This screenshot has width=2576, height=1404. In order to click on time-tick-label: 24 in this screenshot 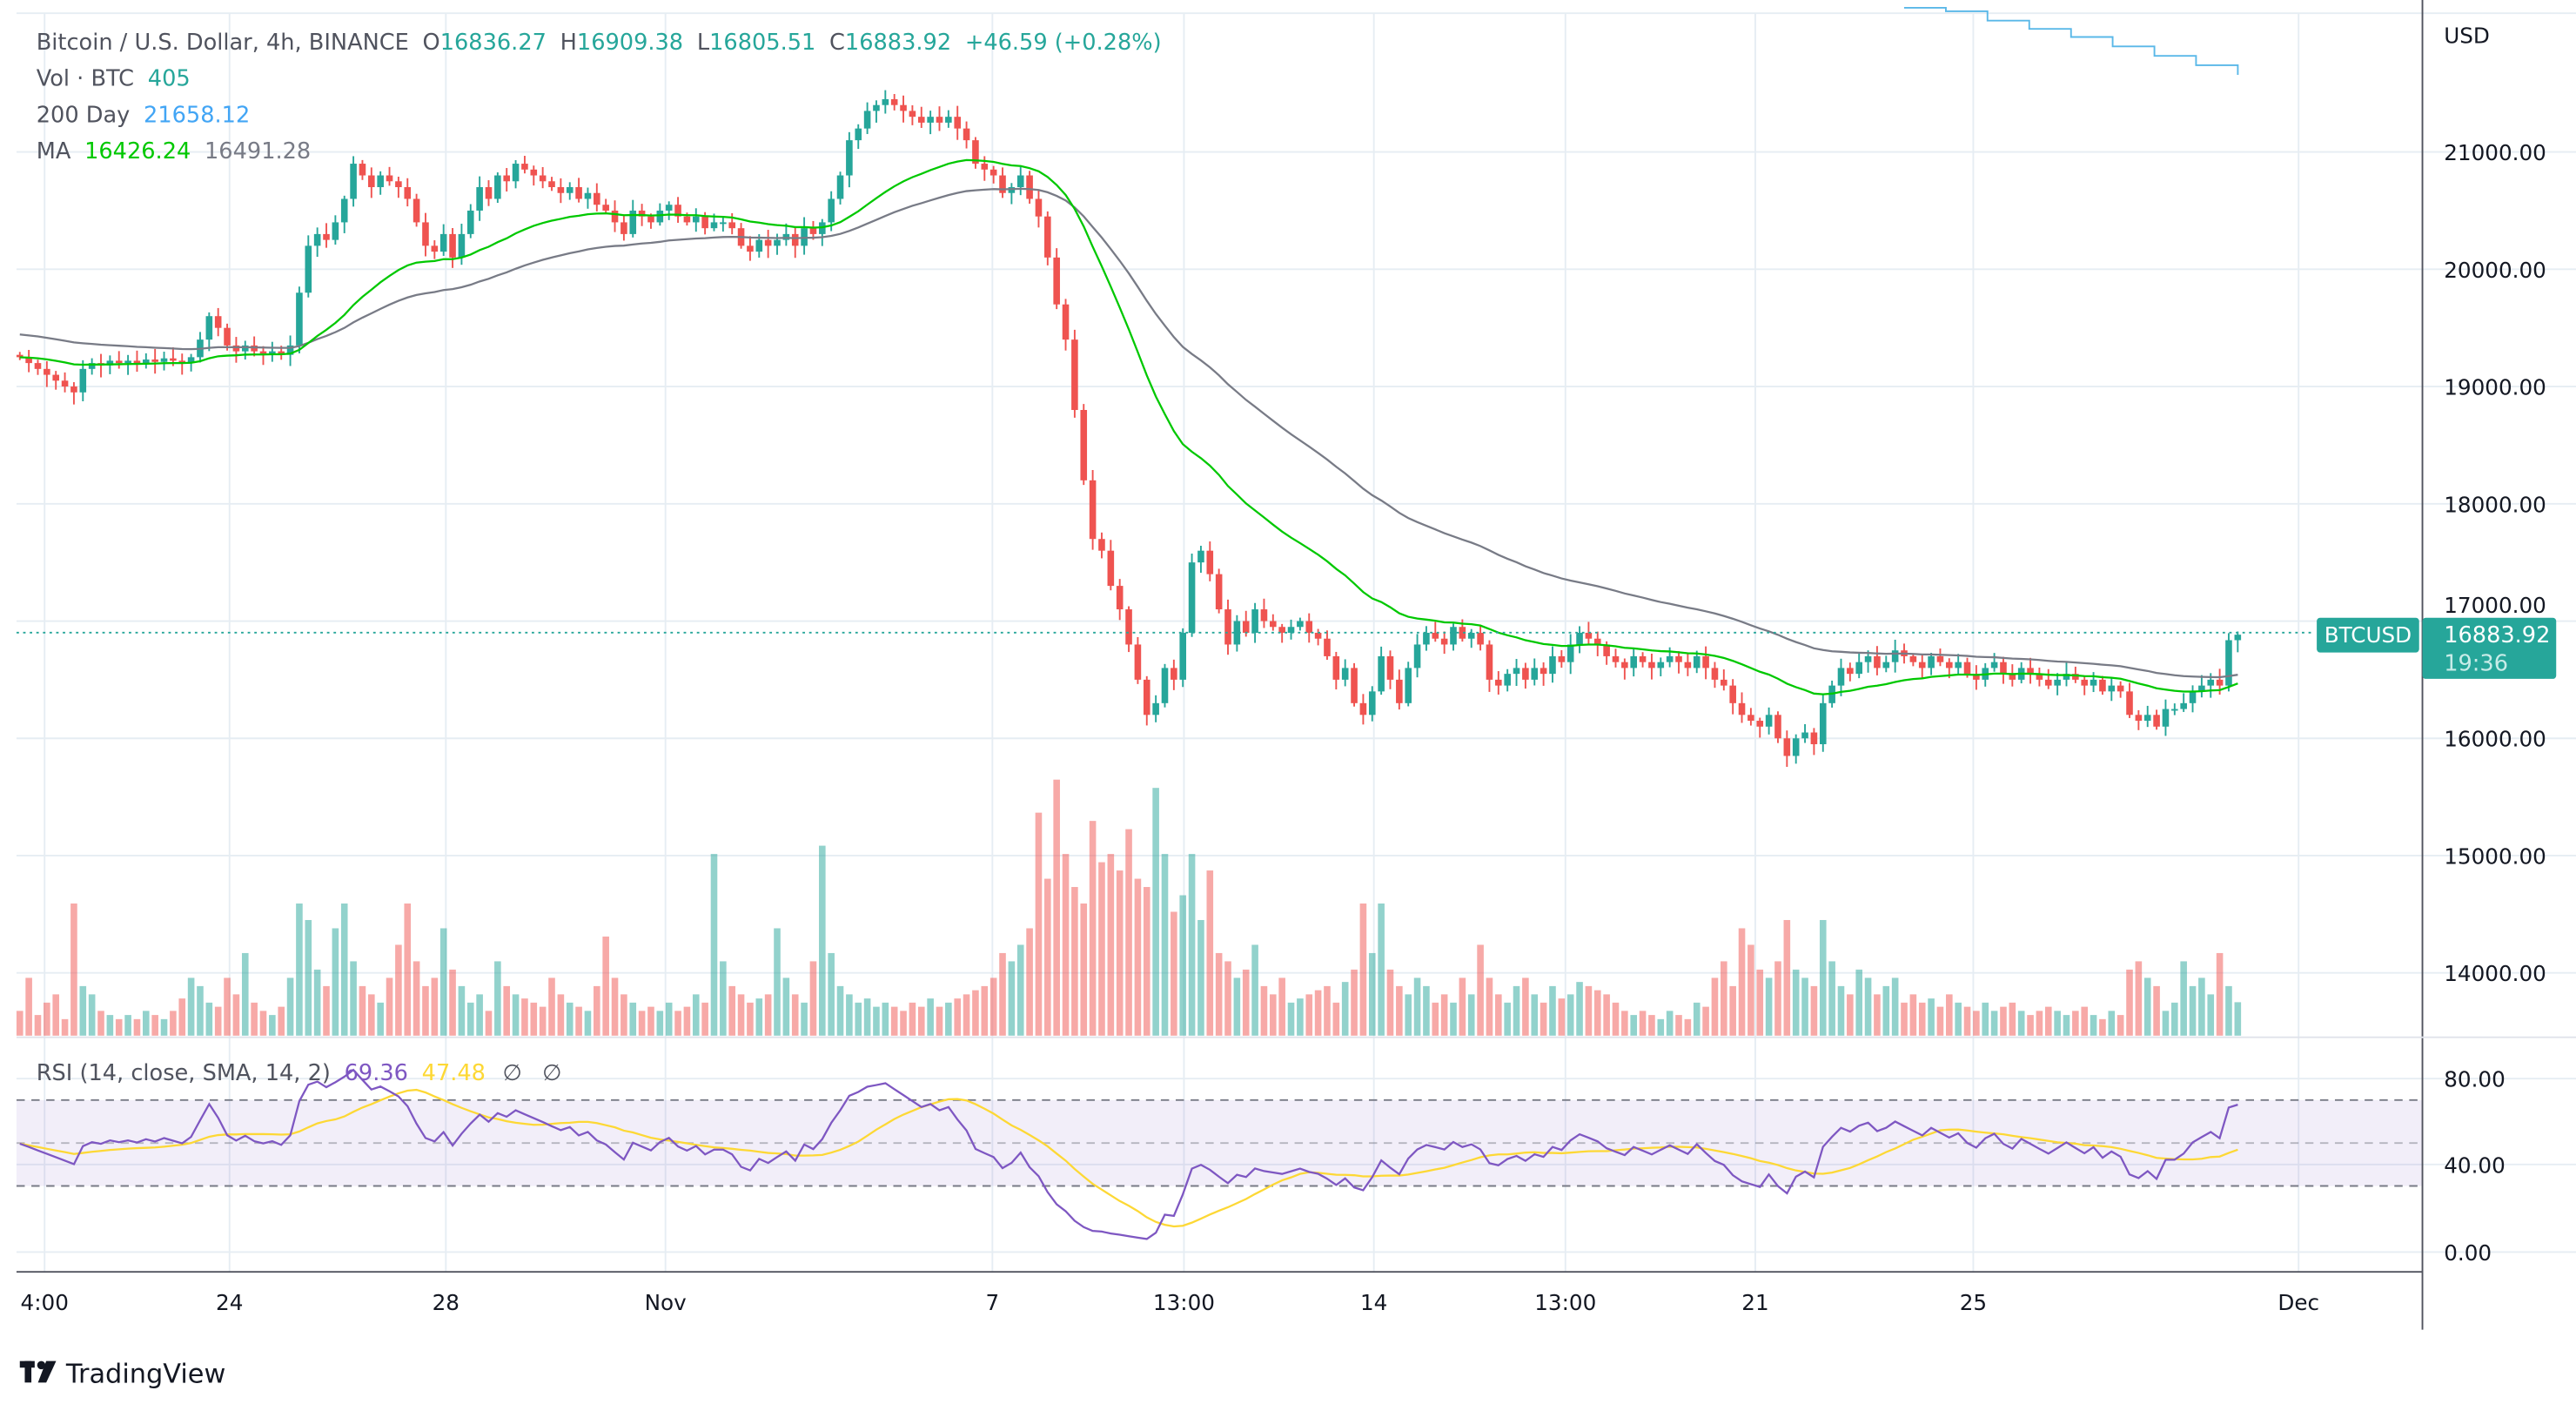, I will do `click(230, 1302)`.